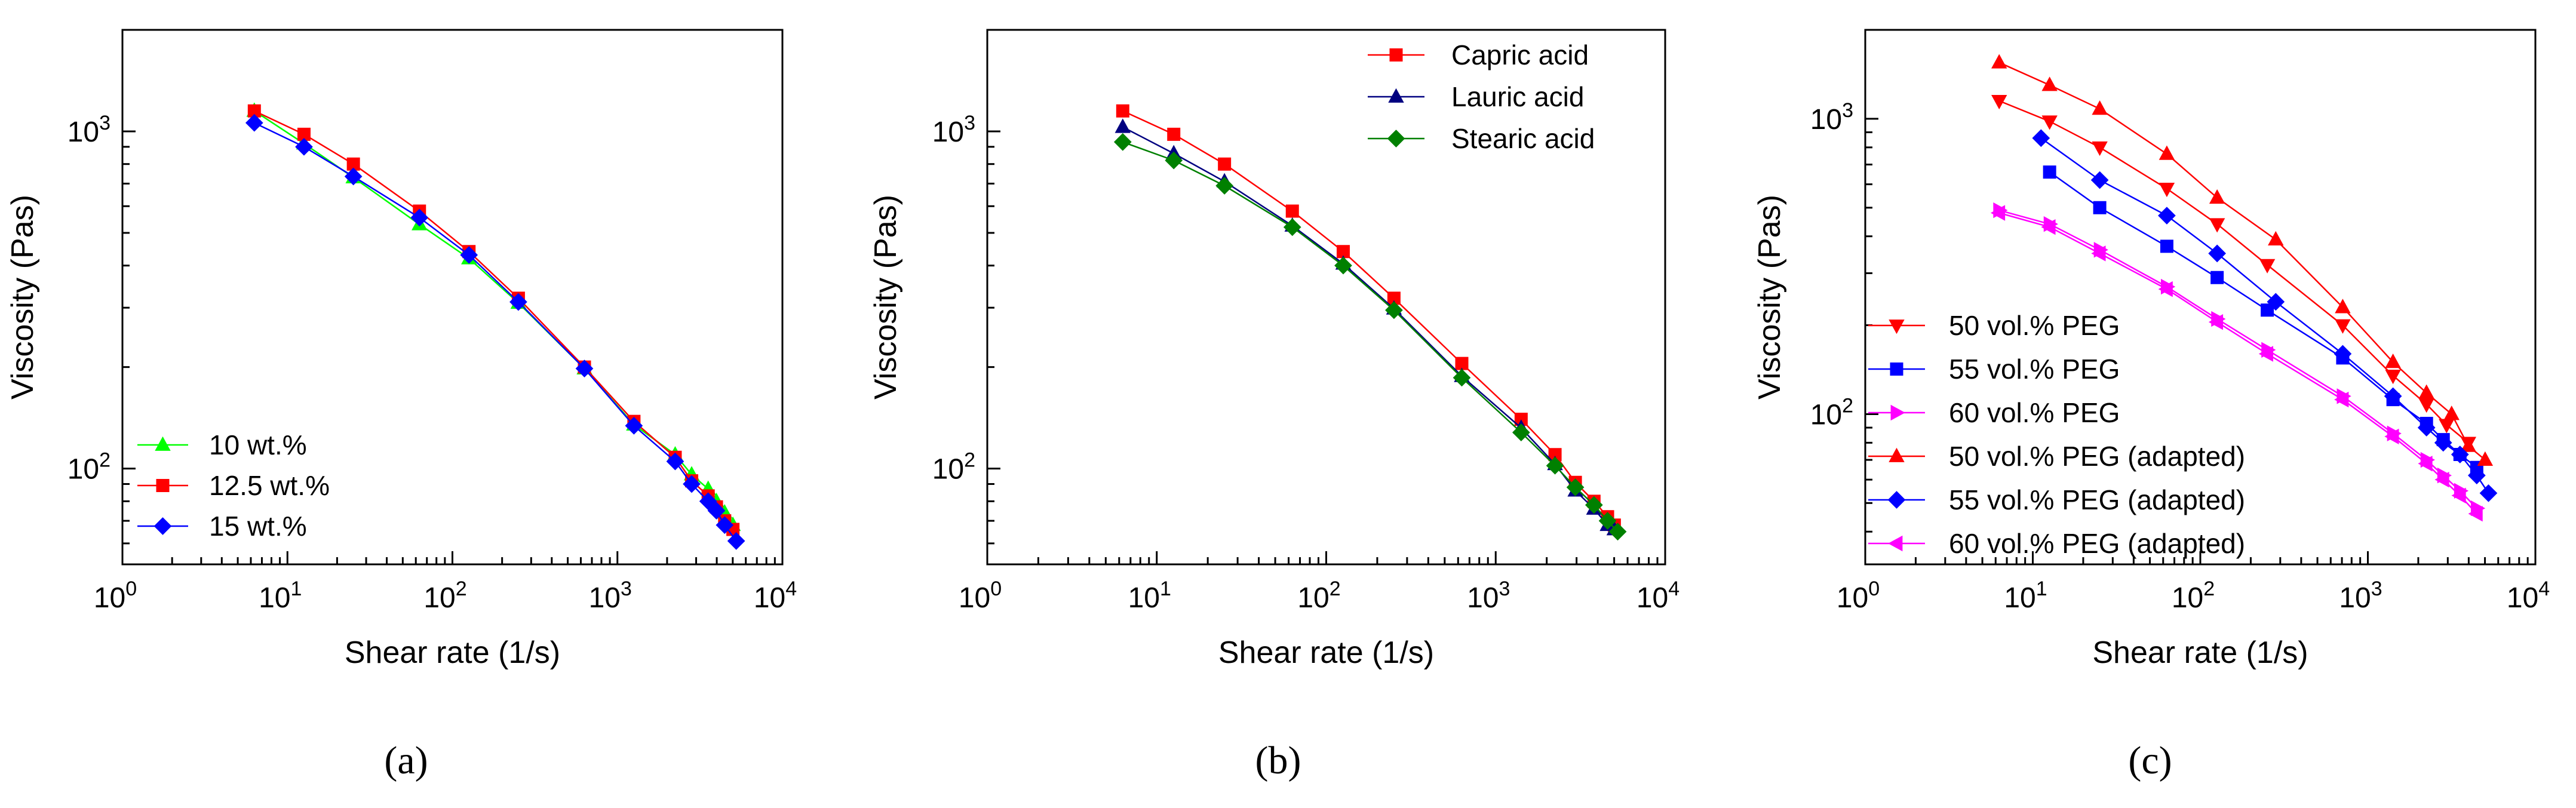  Describe the element at coordinates (88, 467) in the screenshot. I see `chart-0-y-tick-label: 10²` at that location.